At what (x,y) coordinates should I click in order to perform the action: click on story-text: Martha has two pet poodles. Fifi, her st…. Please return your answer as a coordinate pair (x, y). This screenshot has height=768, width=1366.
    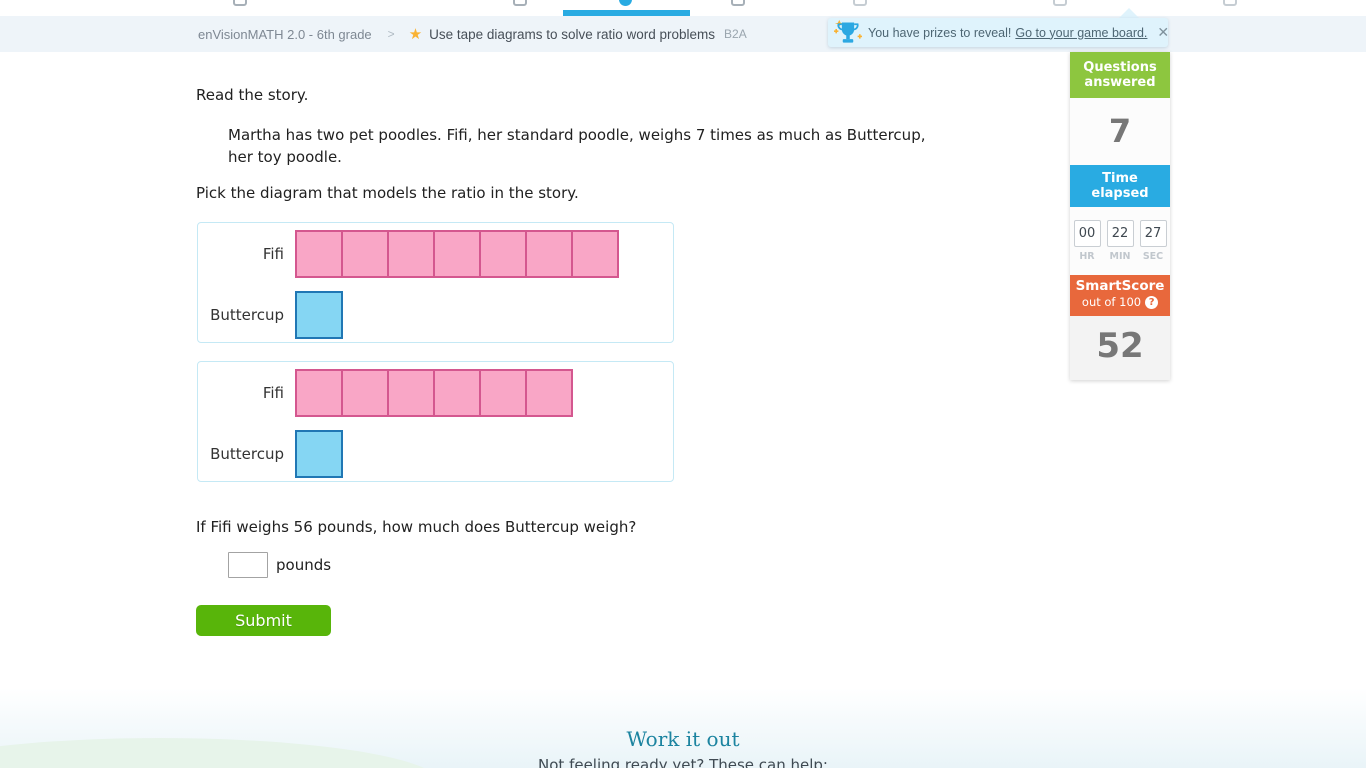
    Looking at the image, I should click on (577, 146).